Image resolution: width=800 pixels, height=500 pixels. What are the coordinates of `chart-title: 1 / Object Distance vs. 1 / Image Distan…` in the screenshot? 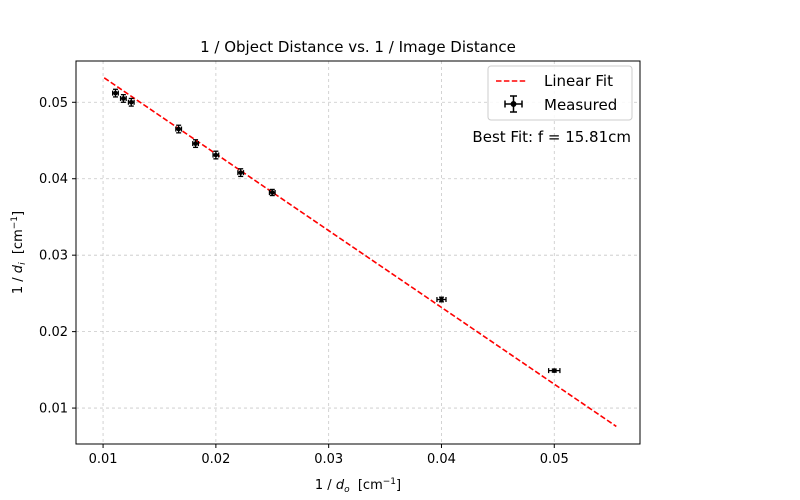 It's located at (358, 47).